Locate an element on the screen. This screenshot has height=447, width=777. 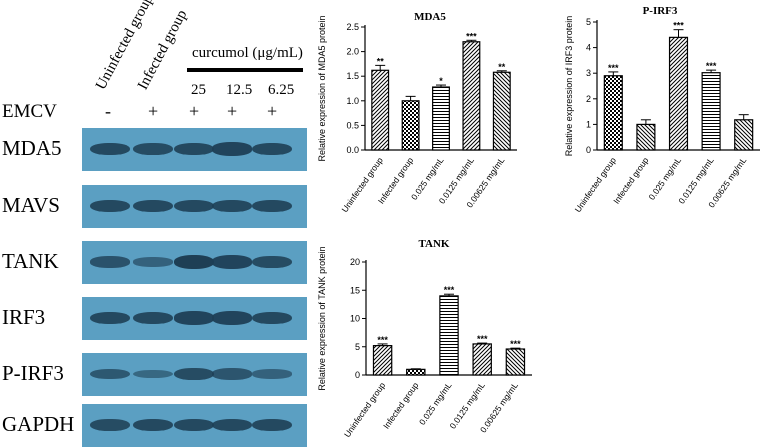
blot-strip-tank is located at coordinates (194, 262).